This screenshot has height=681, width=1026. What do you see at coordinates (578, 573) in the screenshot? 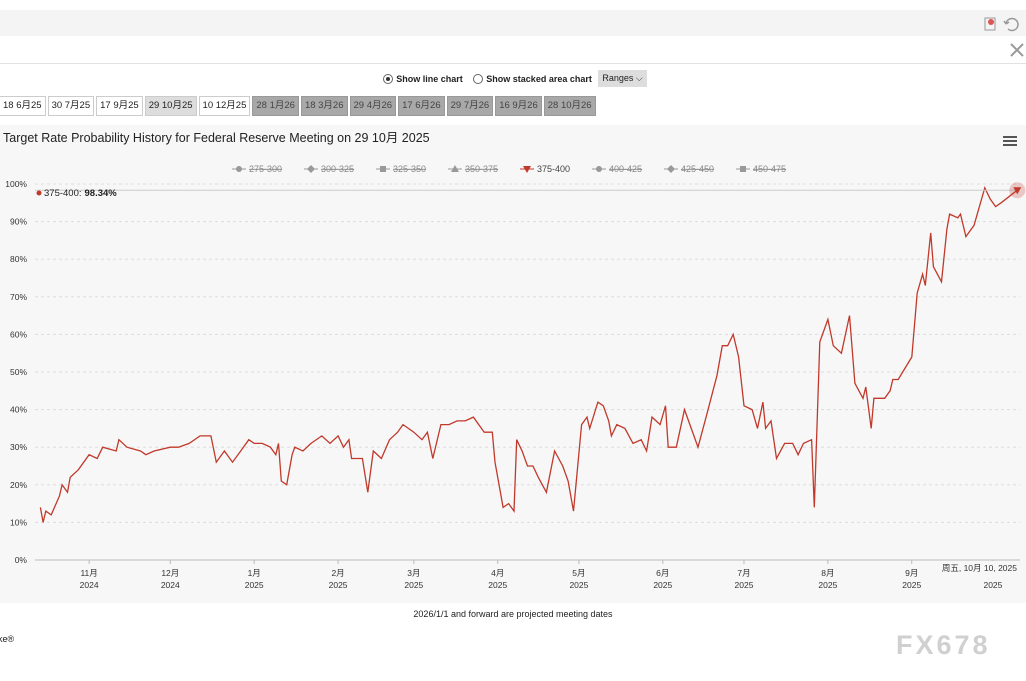
I see `x-tick-label: 5月` at bounding box center [578, 573].